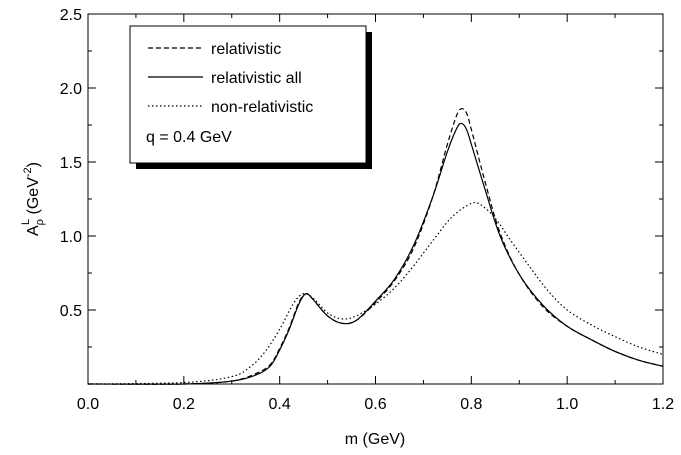 The width and height of the screenshot is (681, 455). I want to click on x-tick-label: 0.6, so click(375, 404).